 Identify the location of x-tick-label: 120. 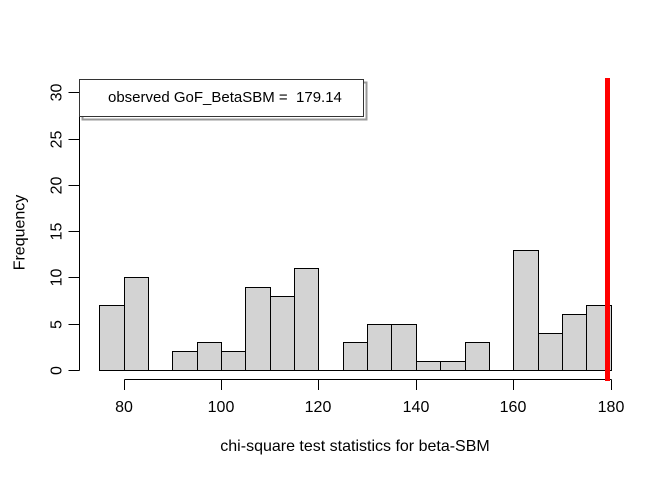
(318, 407).